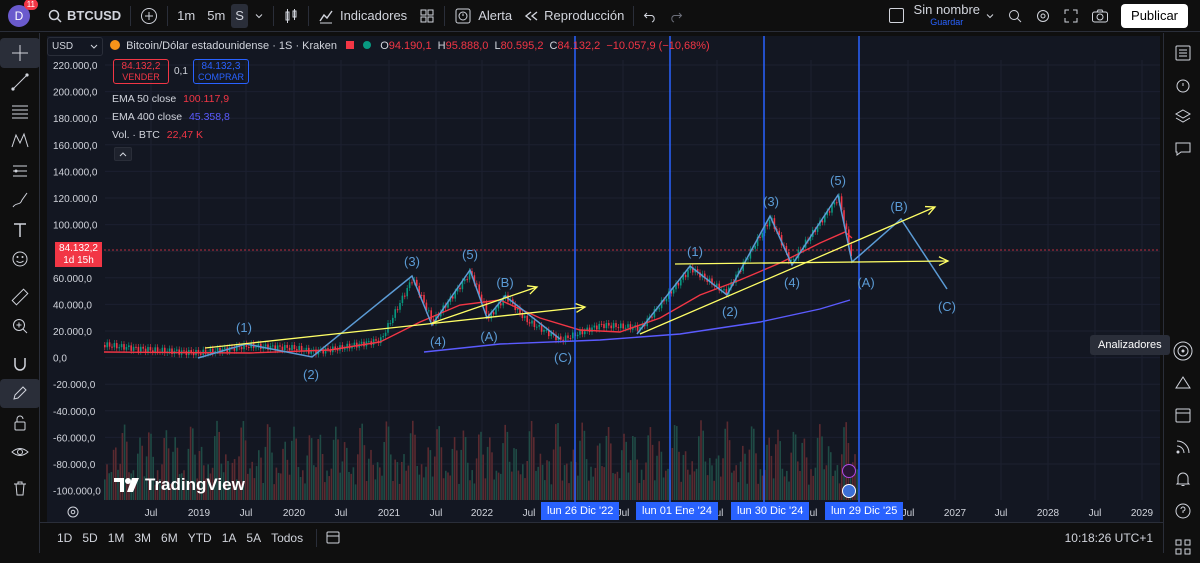 This screenshot has height=563, width=1200. What do you see at coordinates (20, 83) in the screenshot?
I see `trendline-tool` at bounding box center [20, 83].